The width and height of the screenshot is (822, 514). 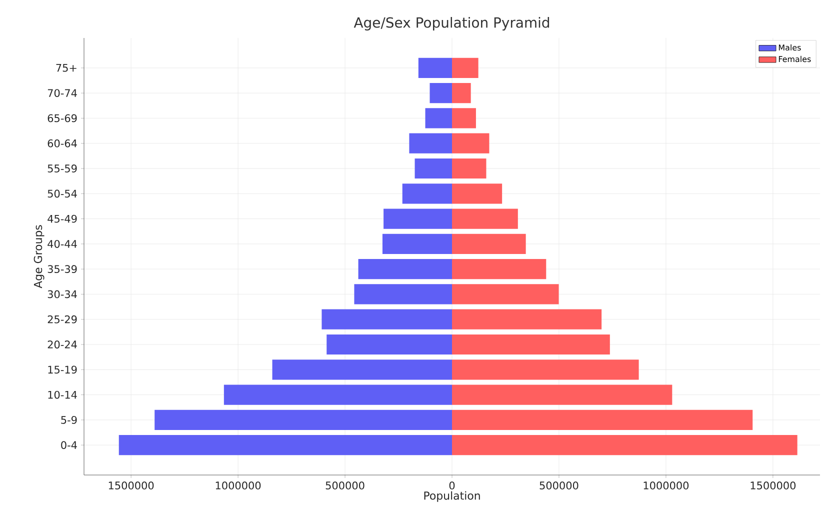 I want to click on y-tick-label: 75+, so click(x=66, y=68).